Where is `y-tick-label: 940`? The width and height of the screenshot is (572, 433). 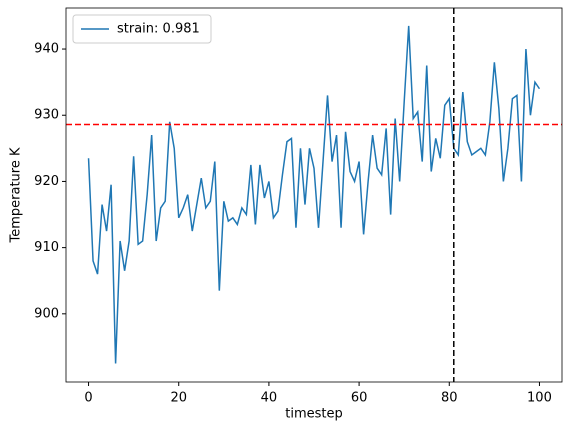
y-tick-label: 940 is located at coordinates (46, 49).